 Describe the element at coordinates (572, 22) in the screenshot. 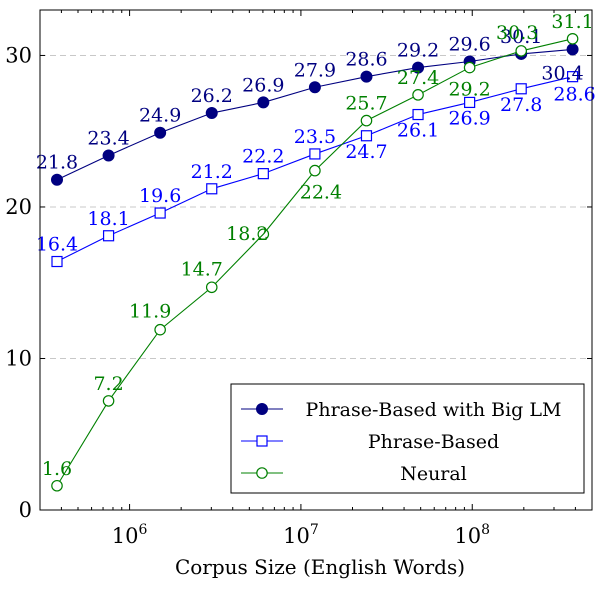

I see `data-label: 31.1` at that location.